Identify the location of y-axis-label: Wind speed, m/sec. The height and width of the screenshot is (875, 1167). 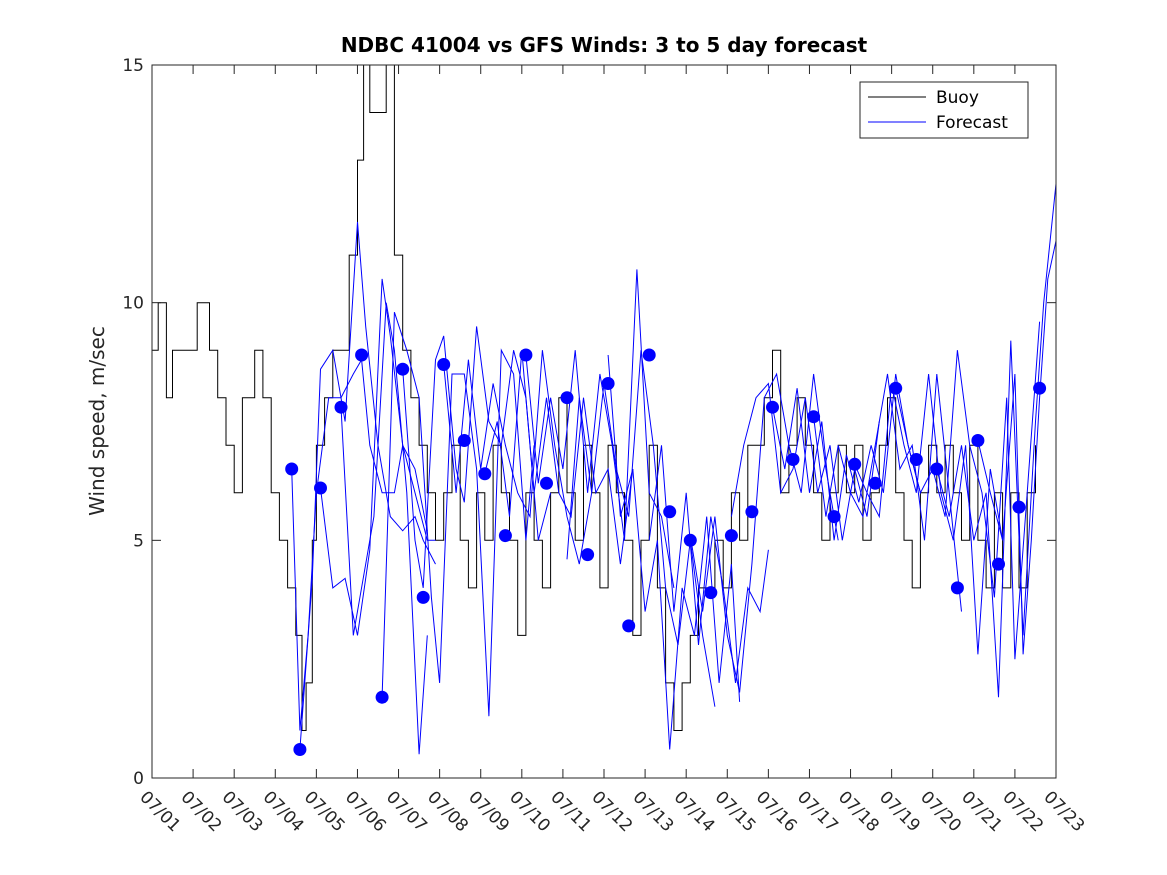
(97, 421).